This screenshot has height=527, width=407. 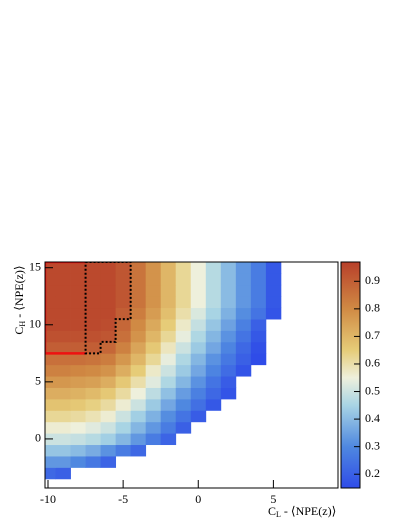 What do you see at coordinates (372, 335) in the screenshot?
I see `colorbar-tick-label: 0.7` at bounding box center [372, 335].